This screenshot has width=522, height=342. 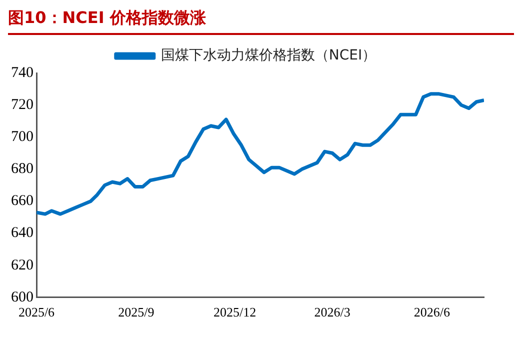 What do you see at coordinates (261, 21) in the screenshot?
I see `chart-title: 图10：NCEI 价格指数微涨` at bounding box center [261, 21].